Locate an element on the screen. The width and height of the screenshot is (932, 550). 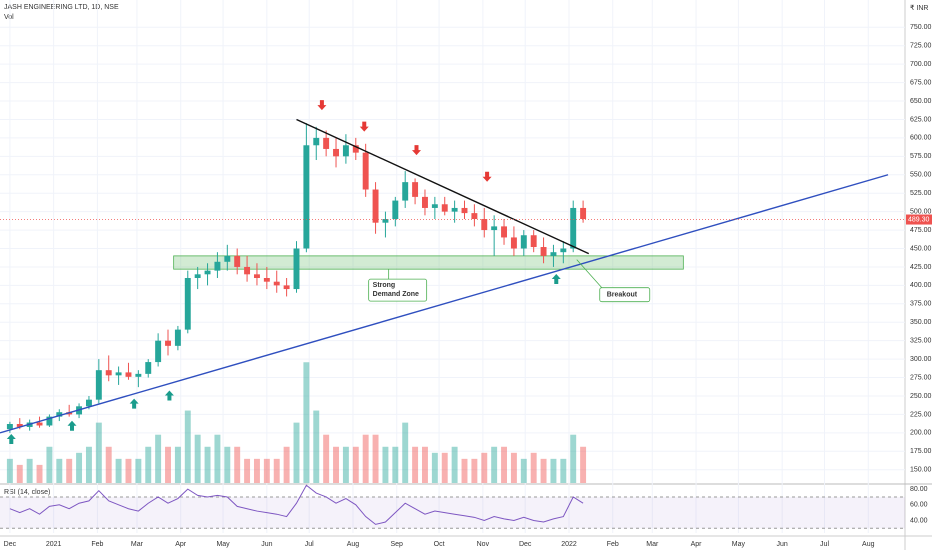
y-tick-label: 600.00 is located at coordinates (921, 138).